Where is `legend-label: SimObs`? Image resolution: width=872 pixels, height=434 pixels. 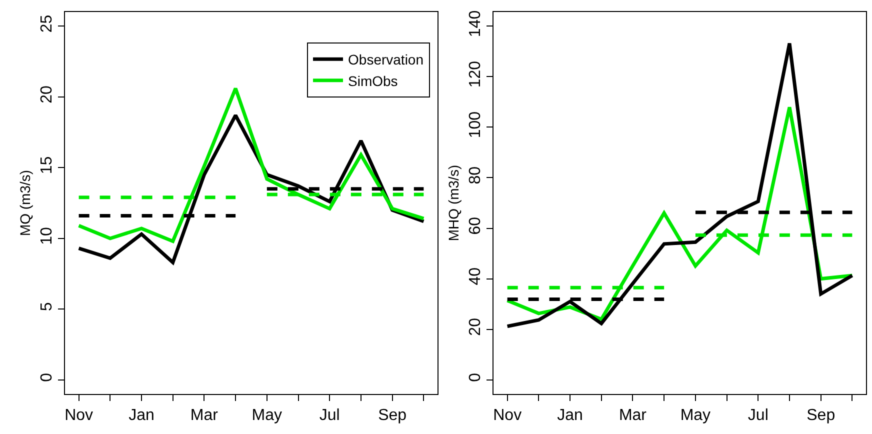
legend-label: SimObs is located at coordinates (373, 80).